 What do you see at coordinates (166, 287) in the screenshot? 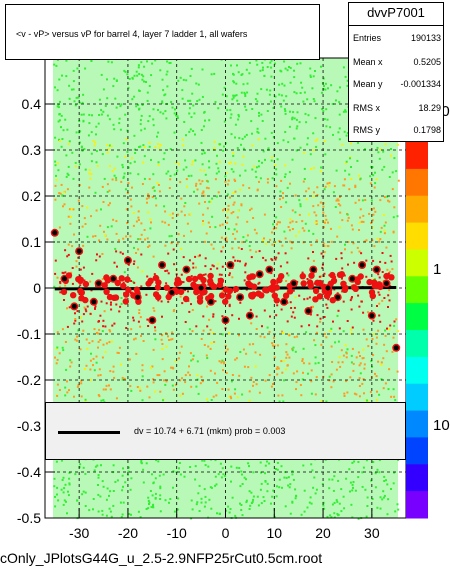
I see `red-point` at bounding box center [166, 287].